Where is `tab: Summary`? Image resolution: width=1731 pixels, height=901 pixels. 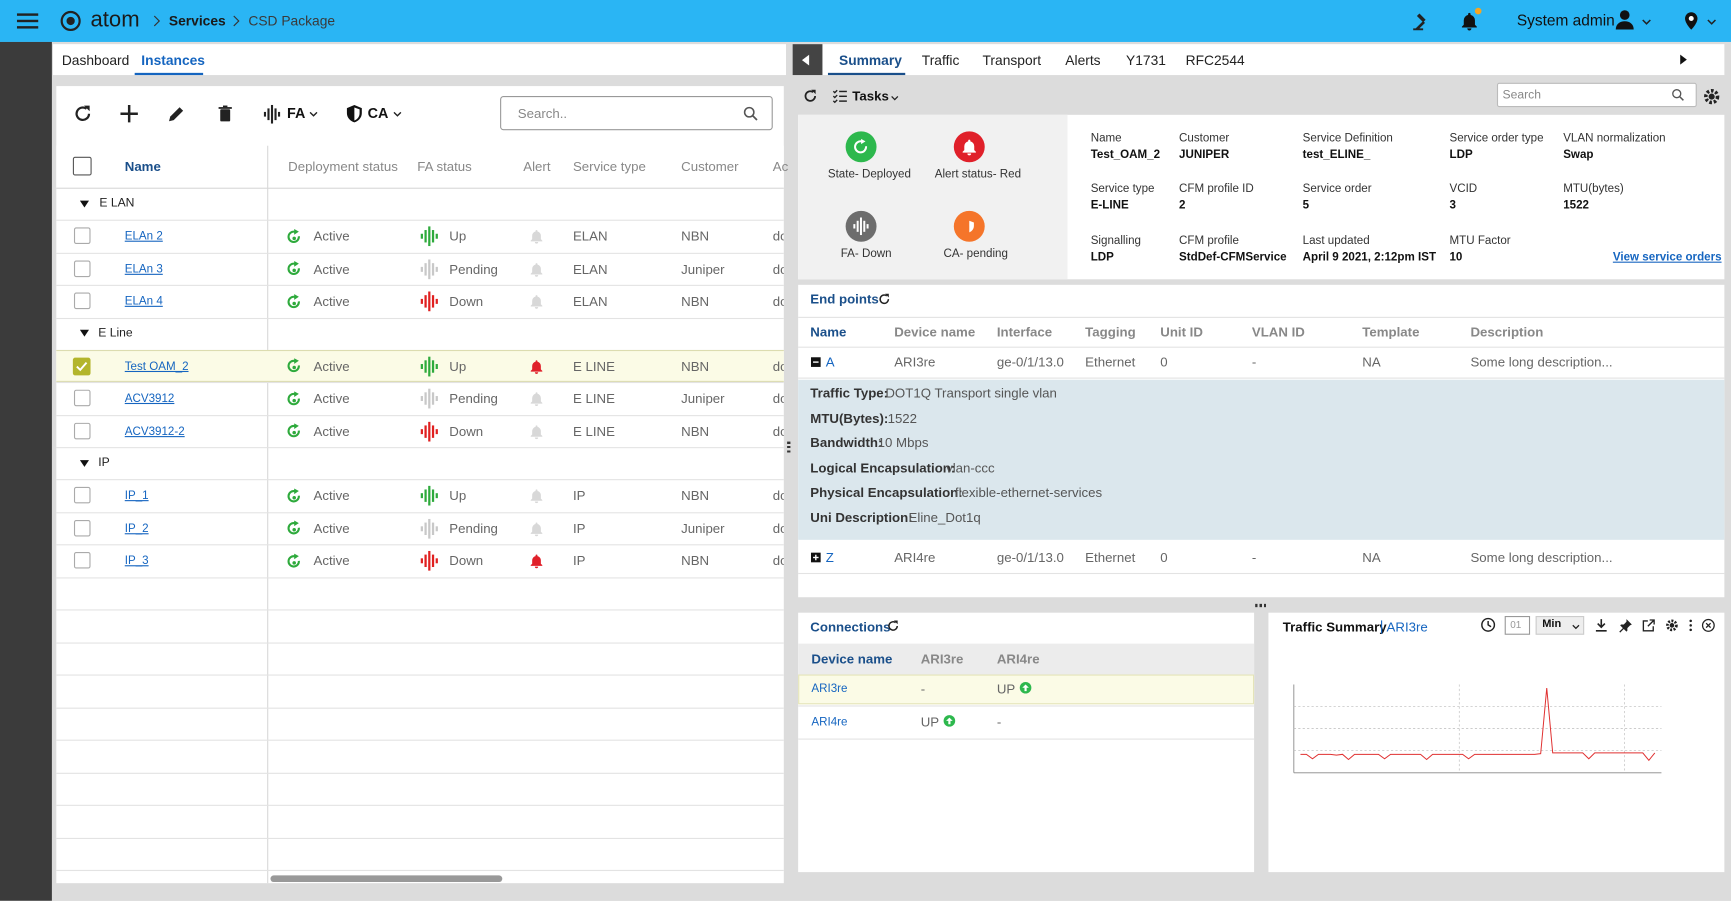
tab: Summary is located at coordinates (870, 60).